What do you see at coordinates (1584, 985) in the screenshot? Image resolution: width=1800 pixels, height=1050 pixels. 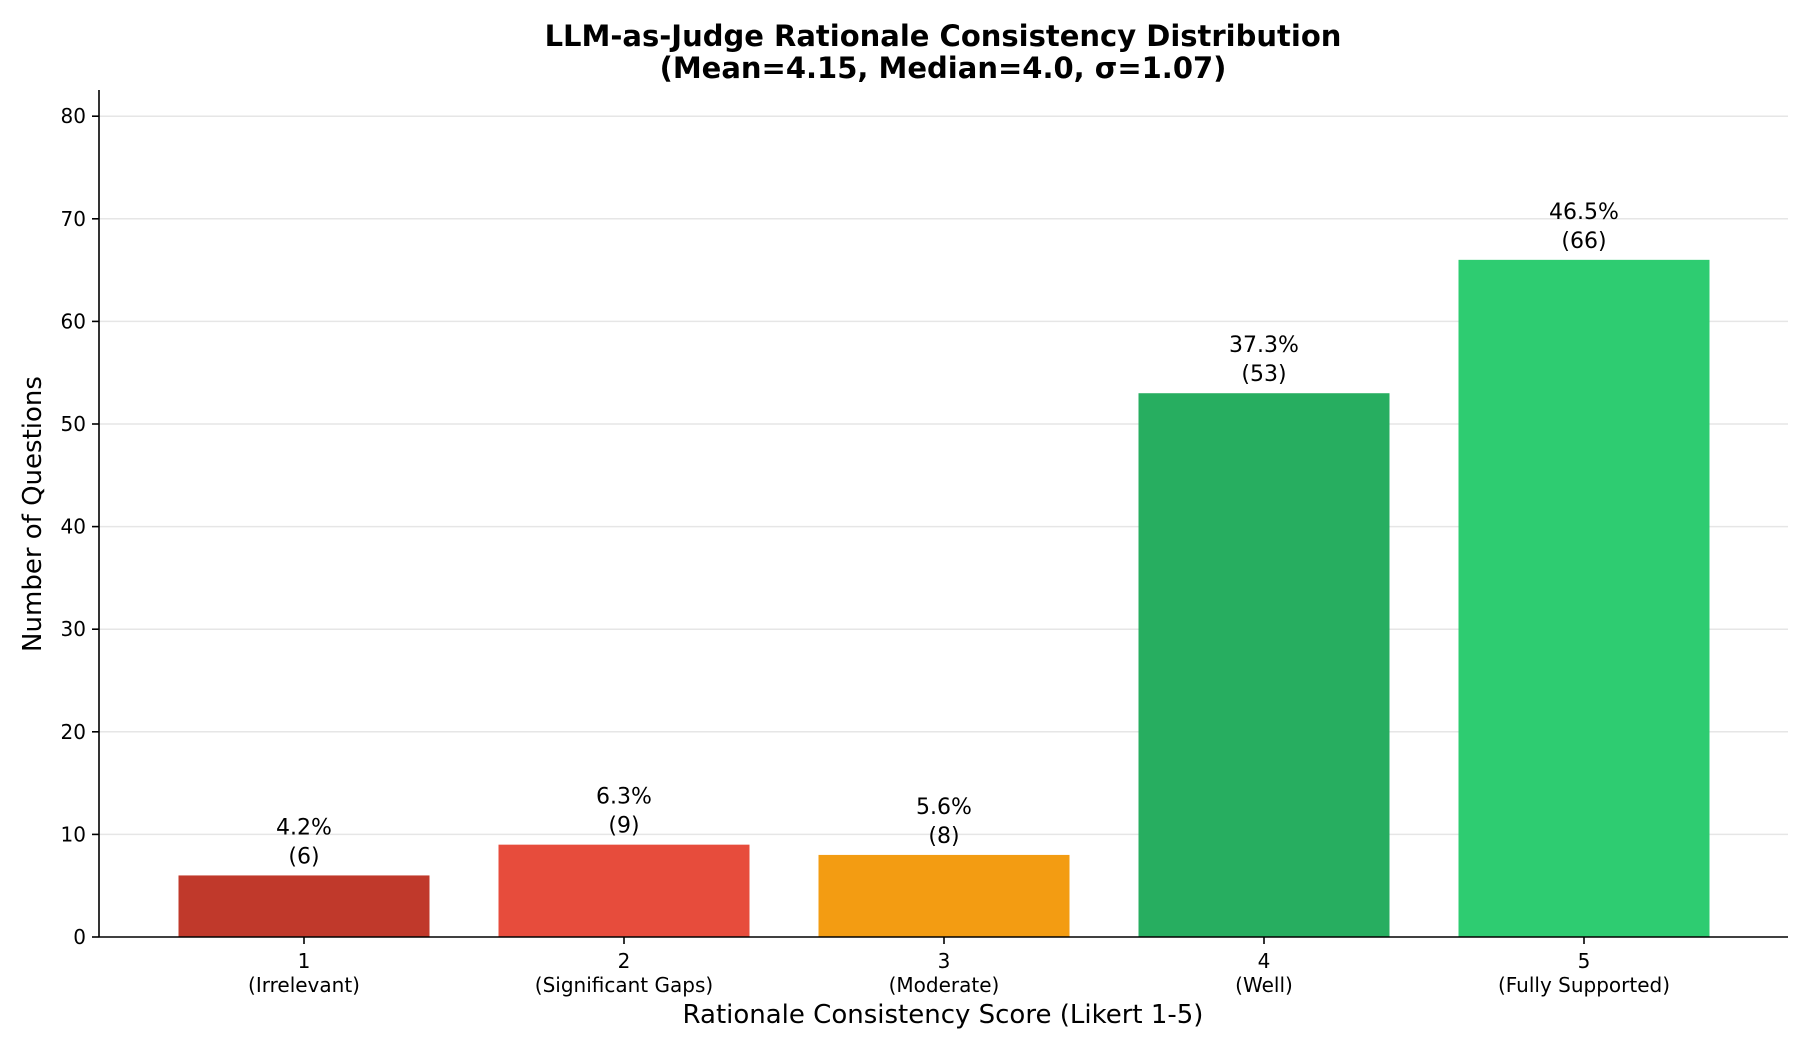 I see `x-category-description: (Fully Supported)` at bounding box center [1584, 985].